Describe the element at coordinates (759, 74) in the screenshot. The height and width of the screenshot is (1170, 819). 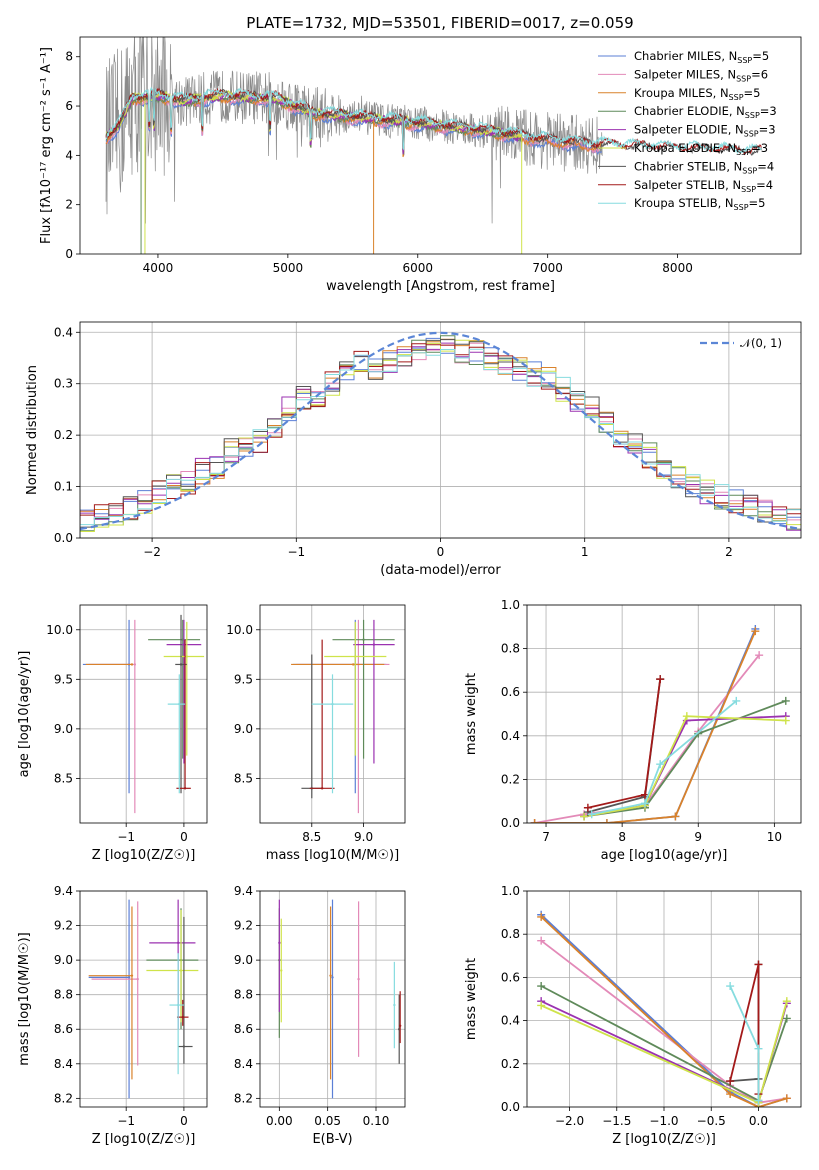
I see `legend-count: =6` at that location.